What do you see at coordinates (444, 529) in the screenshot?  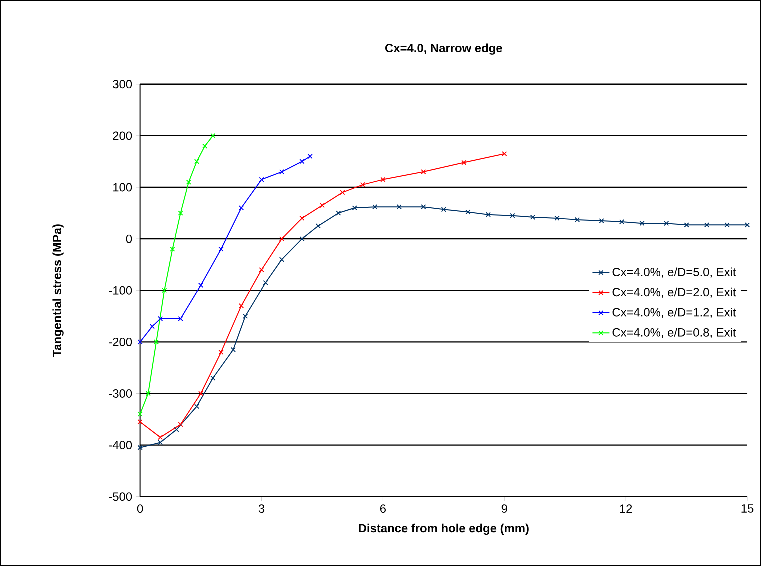 I see `x-axis-title: Distance from hole edge (mm)` at bounding box center [444, 529].